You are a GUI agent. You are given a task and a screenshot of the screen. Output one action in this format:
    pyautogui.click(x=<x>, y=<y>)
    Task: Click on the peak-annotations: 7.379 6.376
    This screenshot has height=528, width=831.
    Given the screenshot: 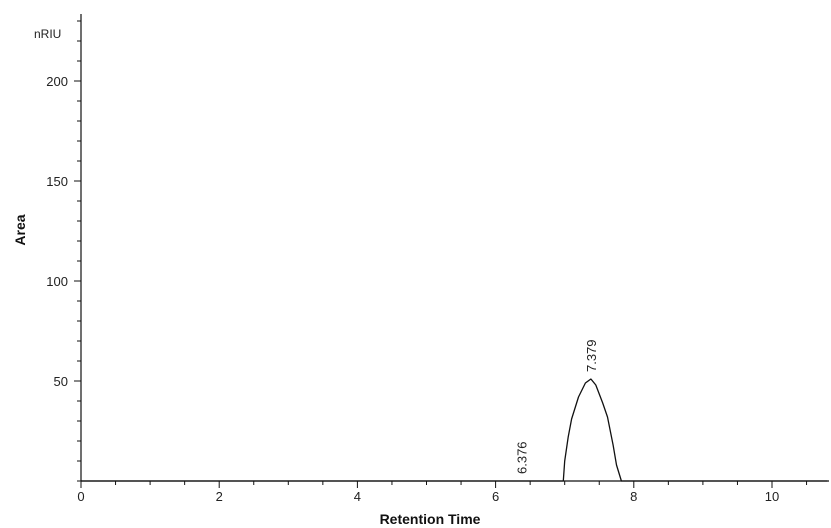 What is the action you would take?
    pyautogui.click(x=557, y=406)
    